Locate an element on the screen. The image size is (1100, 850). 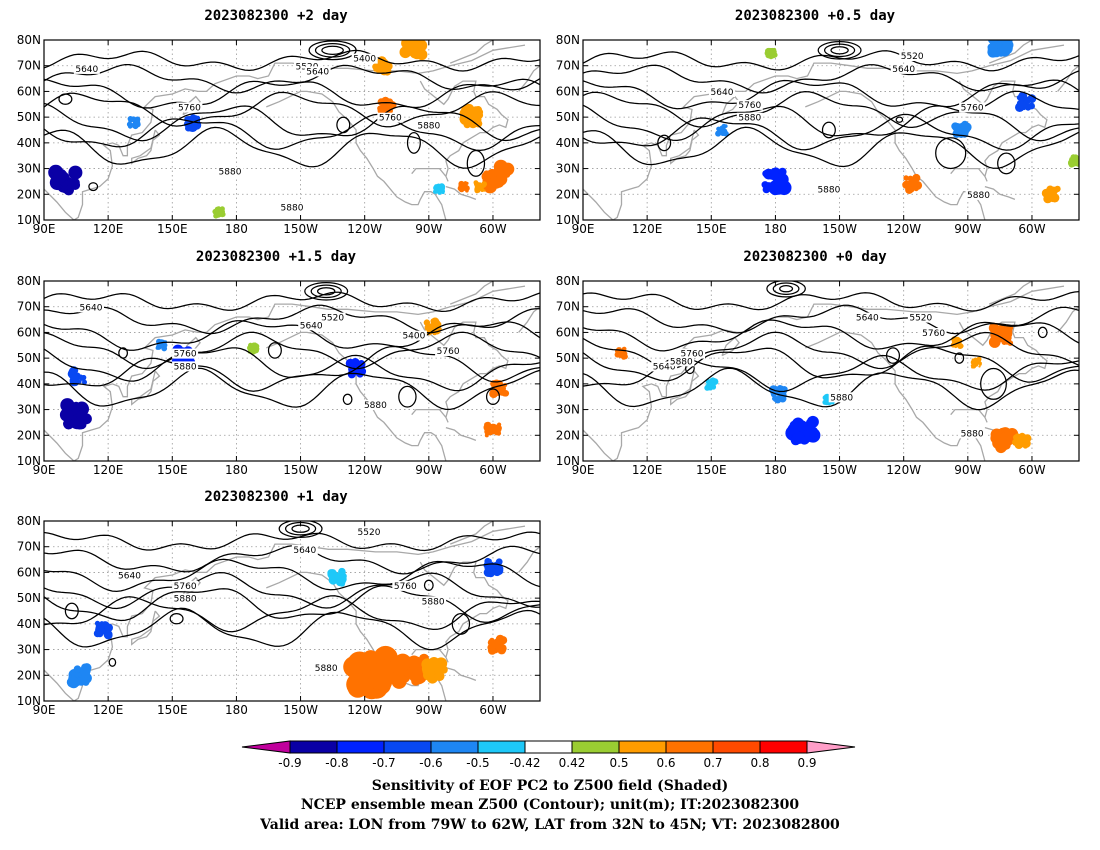
colorbar-label: -0.7 is located at coordinates (383, 763).